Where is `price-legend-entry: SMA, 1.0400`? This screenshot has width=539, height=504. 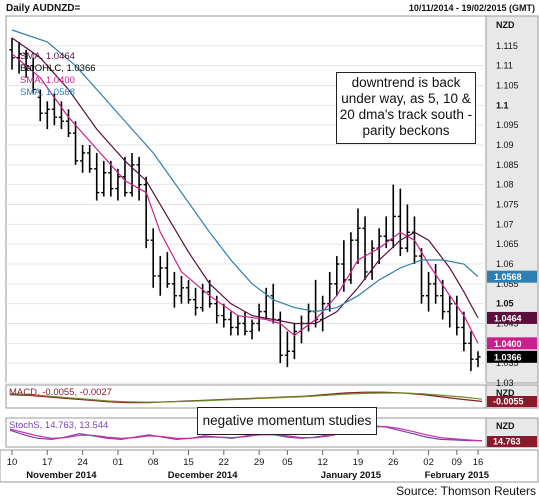
price-legend-entry: SMA, 1.0400 is located at coordinates (47, 80).